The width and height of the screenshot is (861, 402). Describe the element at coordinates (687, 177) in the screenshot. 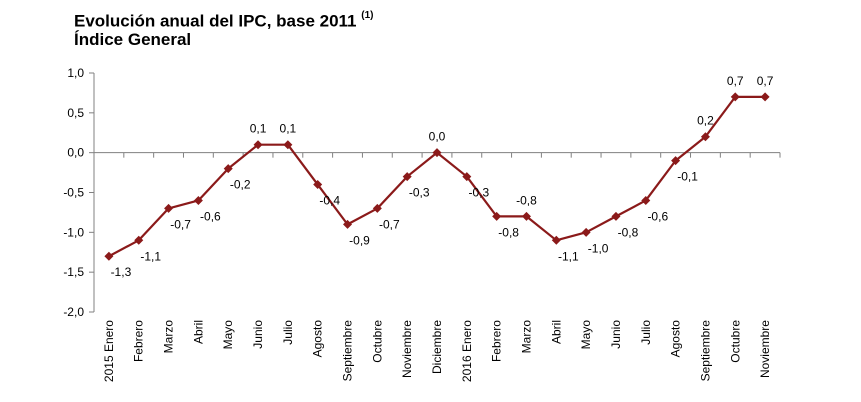

I see `data-label: -0,1` at that location.